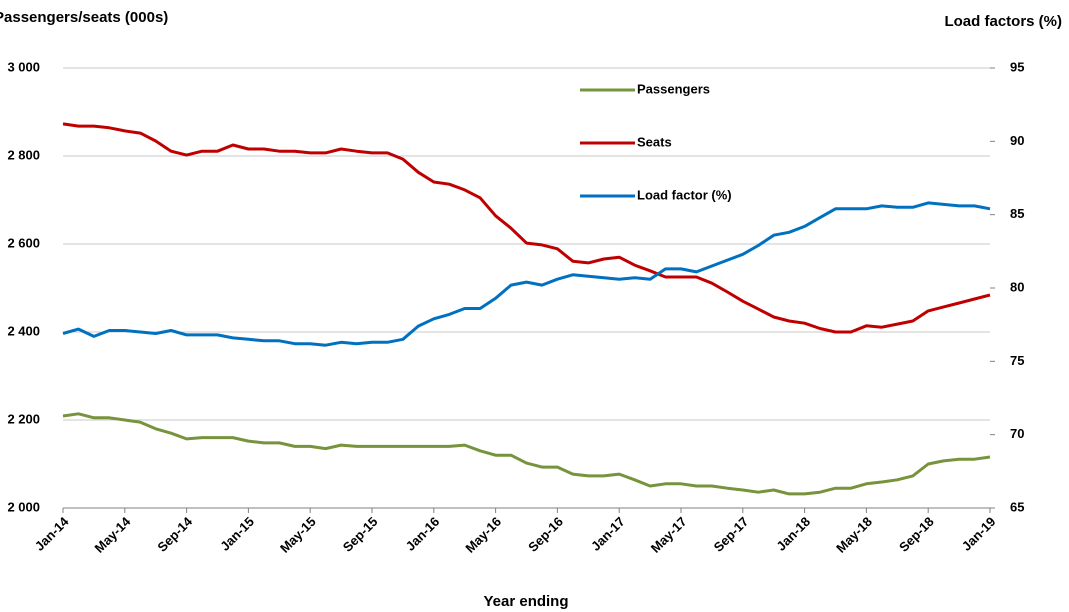 Image resolution: width=1069 pixels, height=612 pixels. What do you see at coordinates (731, 534) in the screenshot?
I see `x-tick-label: Sep-17` at bounding box center [731, 534].